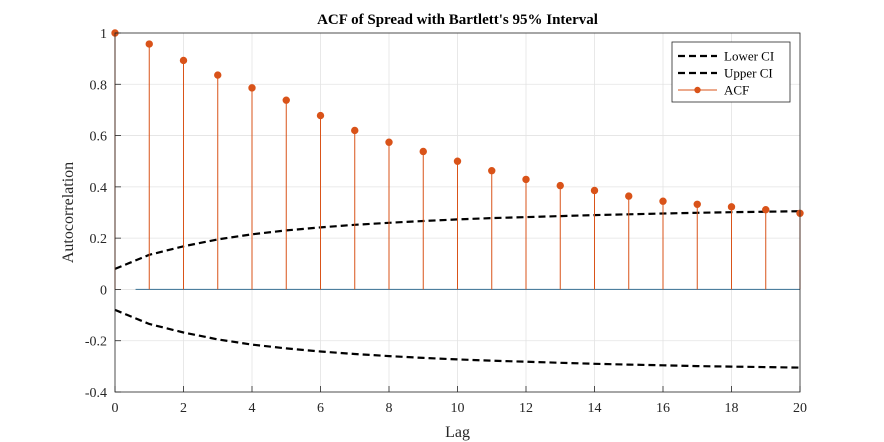 The height and width of the screenshot is (442, 884). Describe the element at coordinates (526, 408) in the screenshot. I see `x-tick-label: 12` at that location.